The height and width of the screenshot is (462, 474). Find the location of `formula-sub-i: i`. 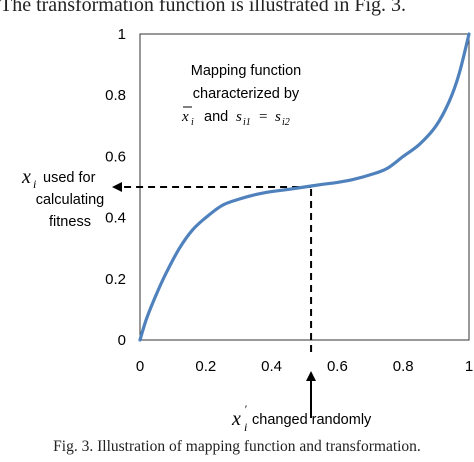

formula-sub-i: i is located at coordinates (192, 122).